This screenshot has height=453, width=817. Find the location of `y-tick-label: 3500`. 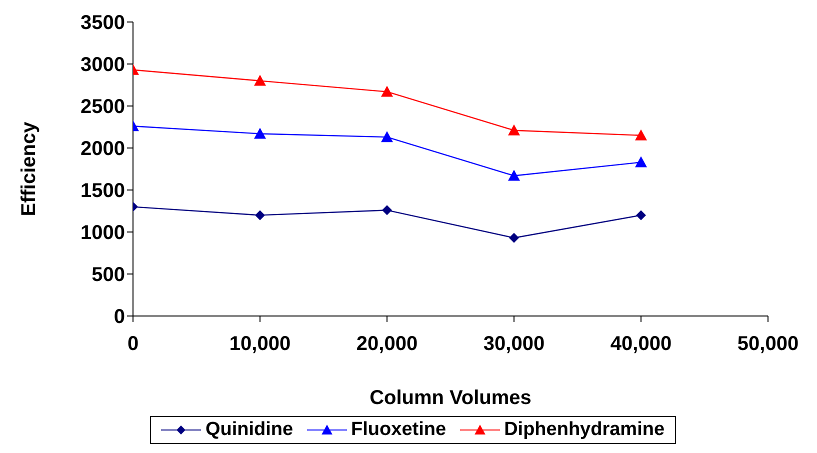

y-tick-label: 3500 is located at coordinates (102, 23).